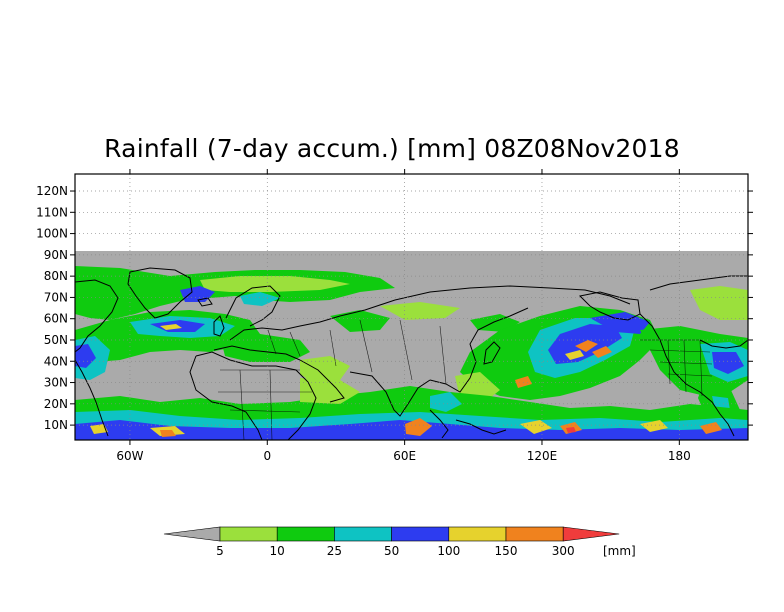 The width and height of the screenshot is (784, 612). I want to click on legend-color-boxes, so click(391, 534).